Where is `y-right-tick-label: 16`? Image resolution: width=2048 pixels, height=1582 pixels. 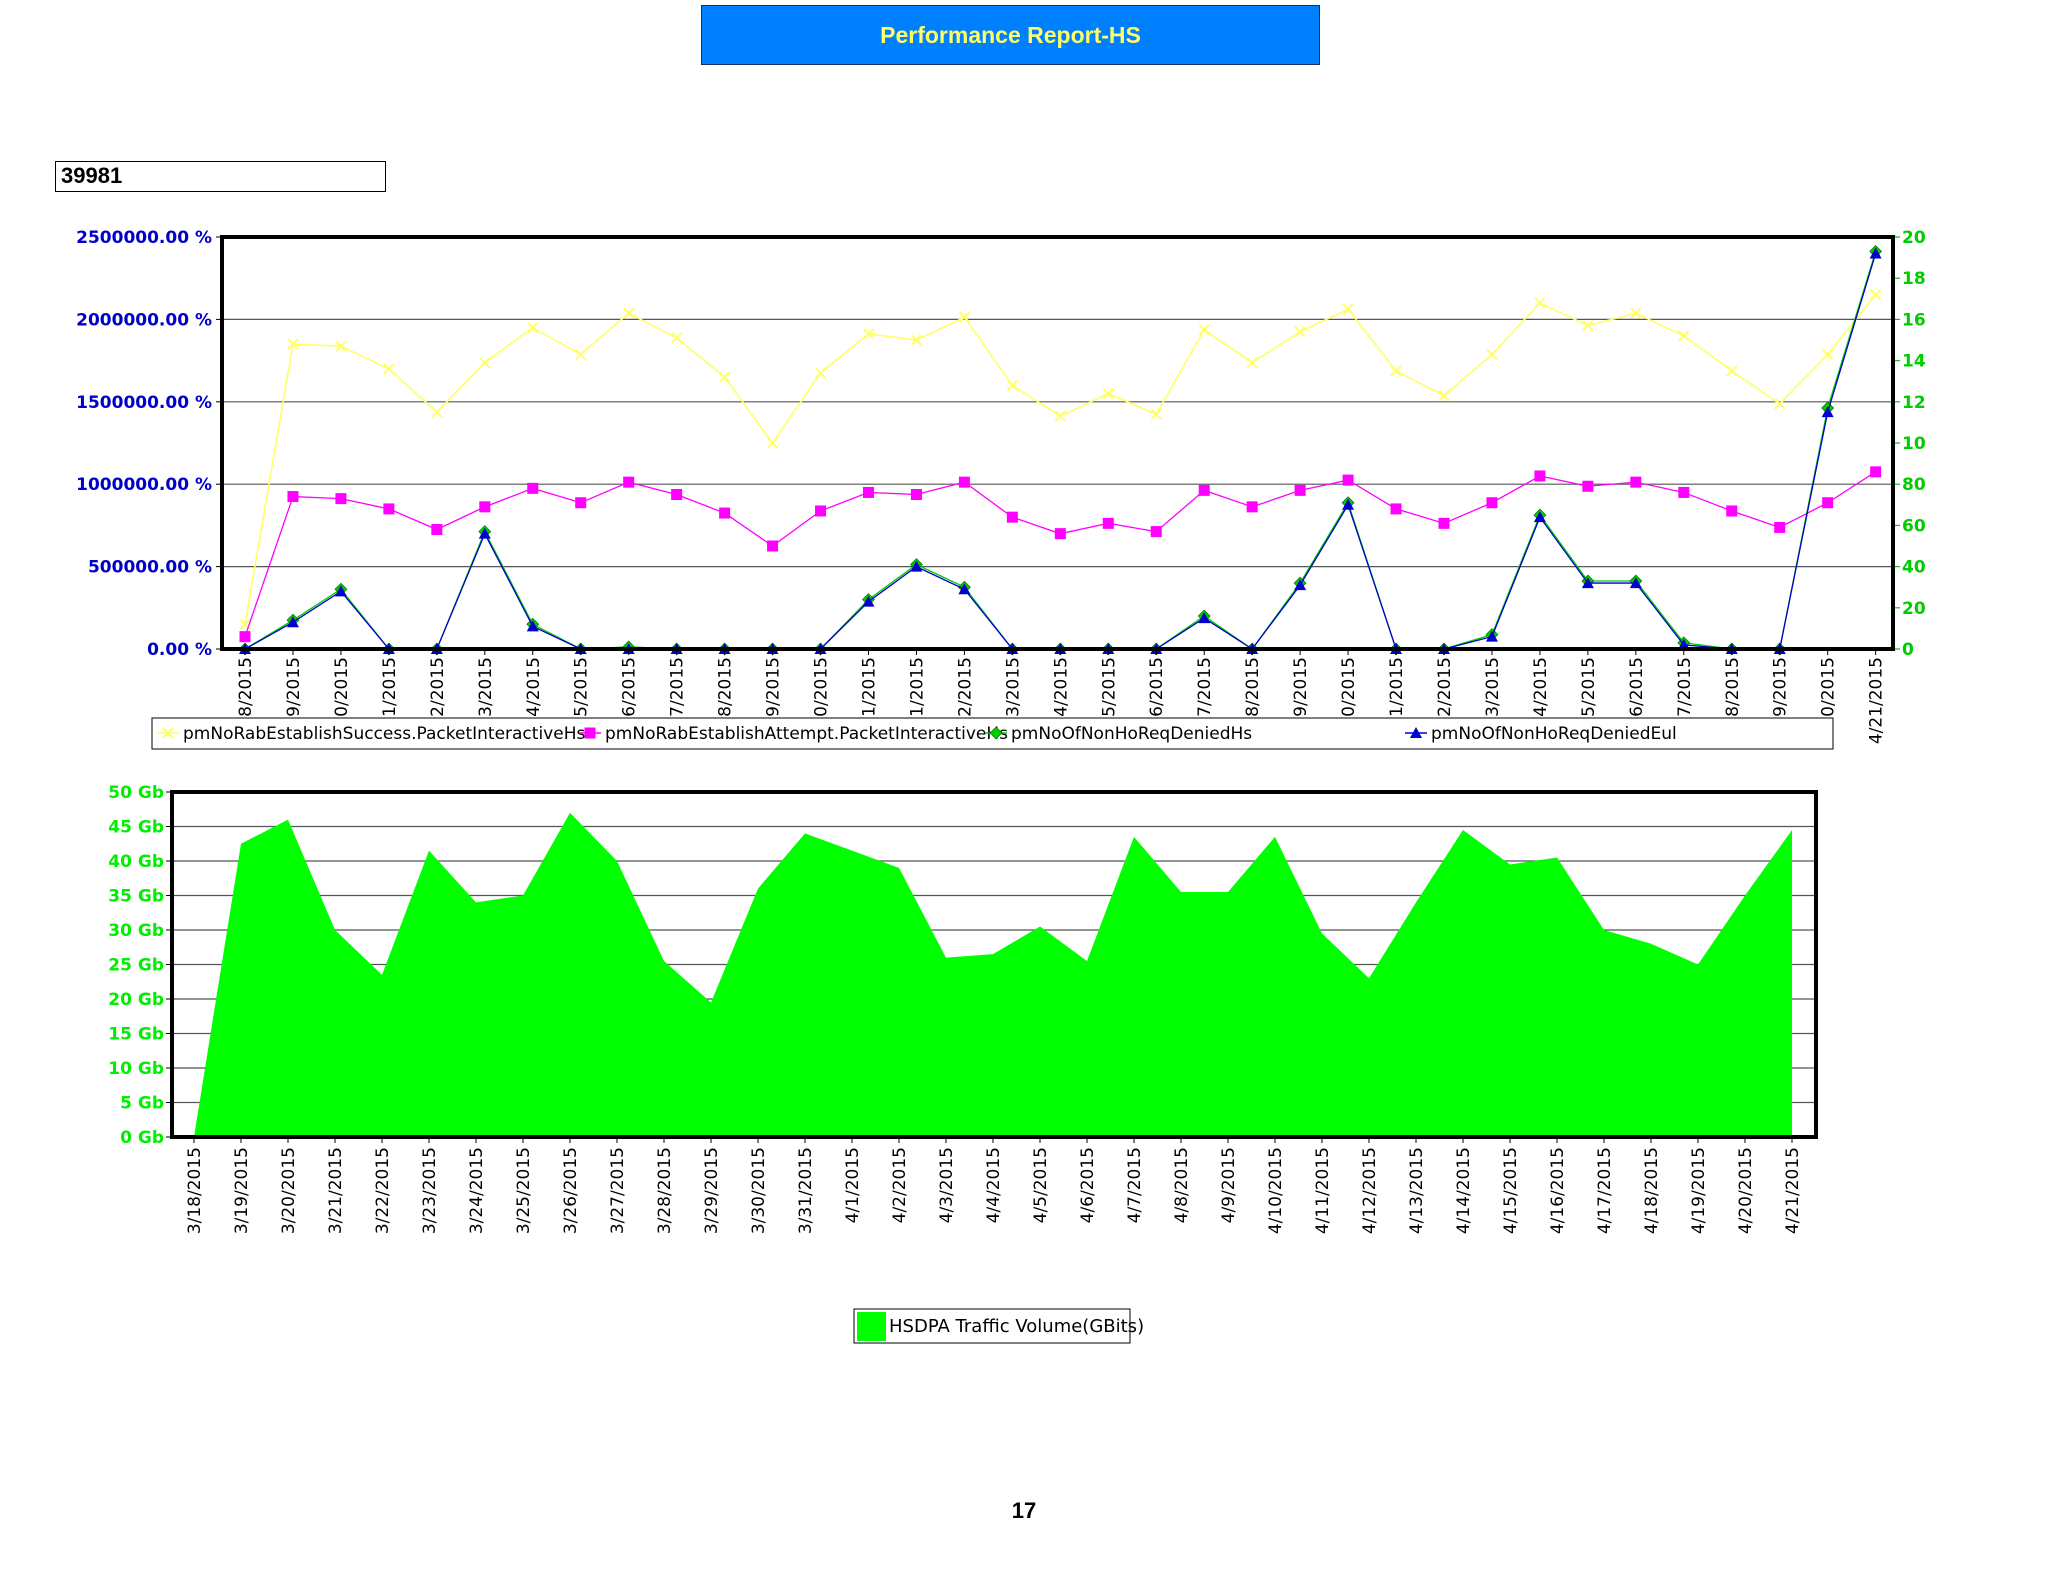 y-right-tick-label: 16 is located at coordinates (1914, 320).